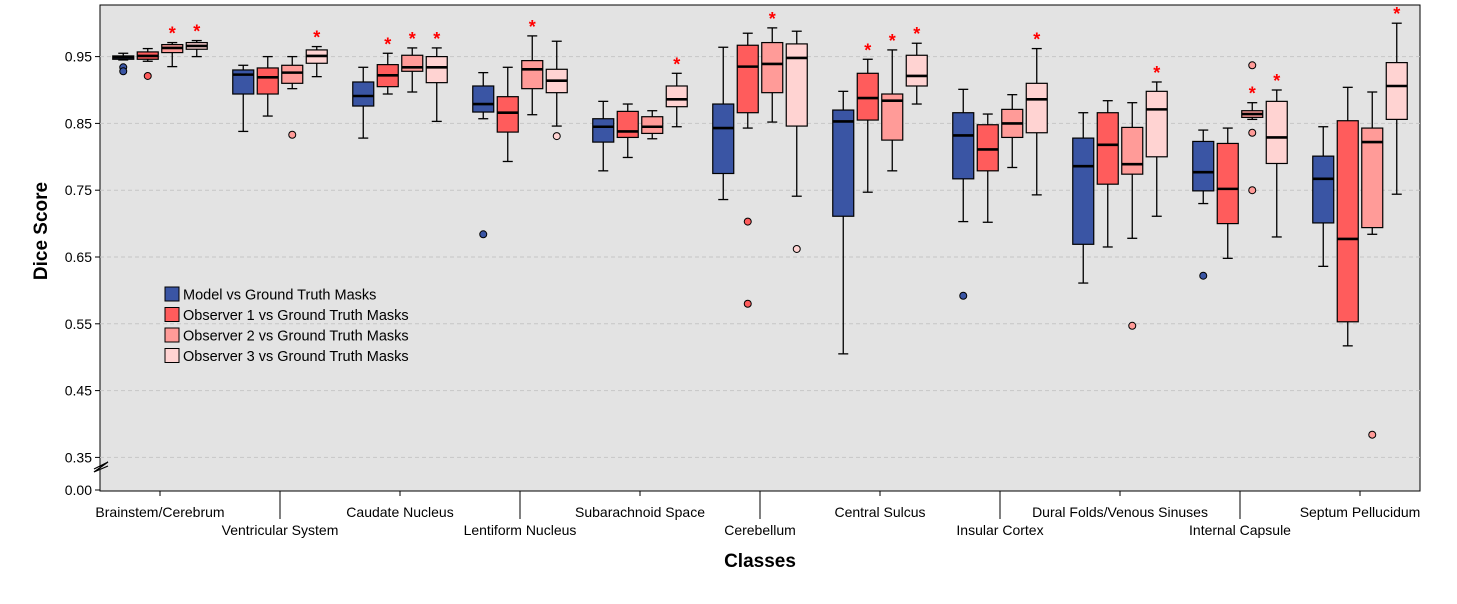 This screenshot has height=604, width=1457. I want to click on x-tick-label: Ventricular System, so click(280, 530).